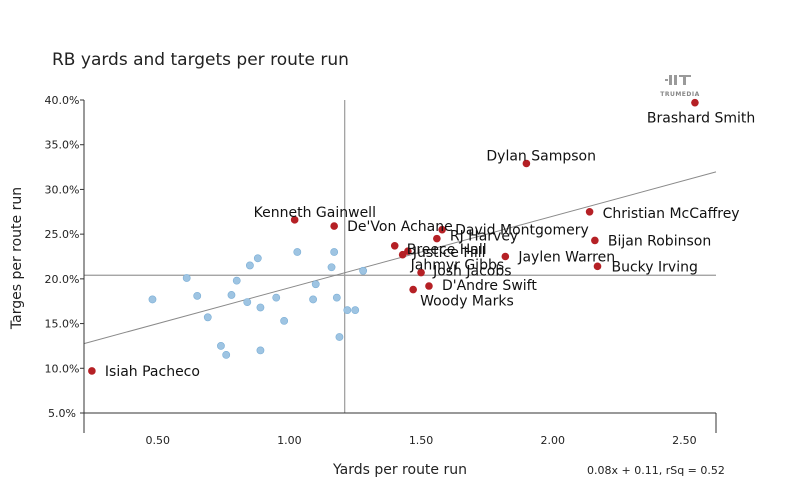 This screenshot has width=799, height=499. What do you see at coordinates (701, 119) in the screenshot?
I see `point-label: Brashard Smith` at bounding box center [701, 119].